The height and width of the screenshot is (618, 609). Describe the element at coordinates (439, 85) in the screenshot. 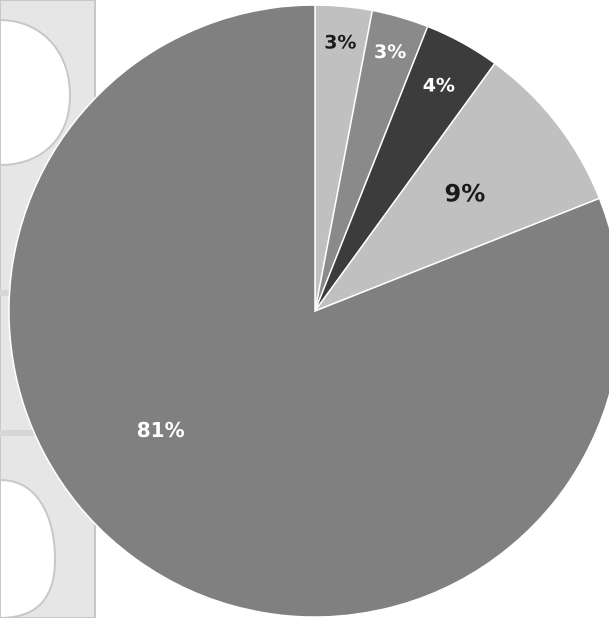

I see `slice-label: 4%` at that location.